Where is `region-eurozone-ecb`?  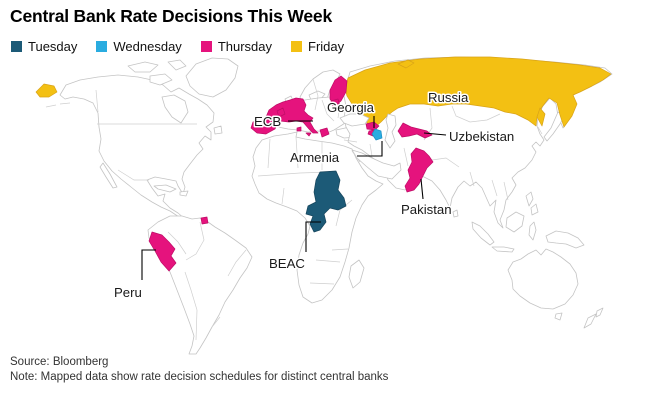
region-eurozone-ecb is located at coordinates (299, 106).